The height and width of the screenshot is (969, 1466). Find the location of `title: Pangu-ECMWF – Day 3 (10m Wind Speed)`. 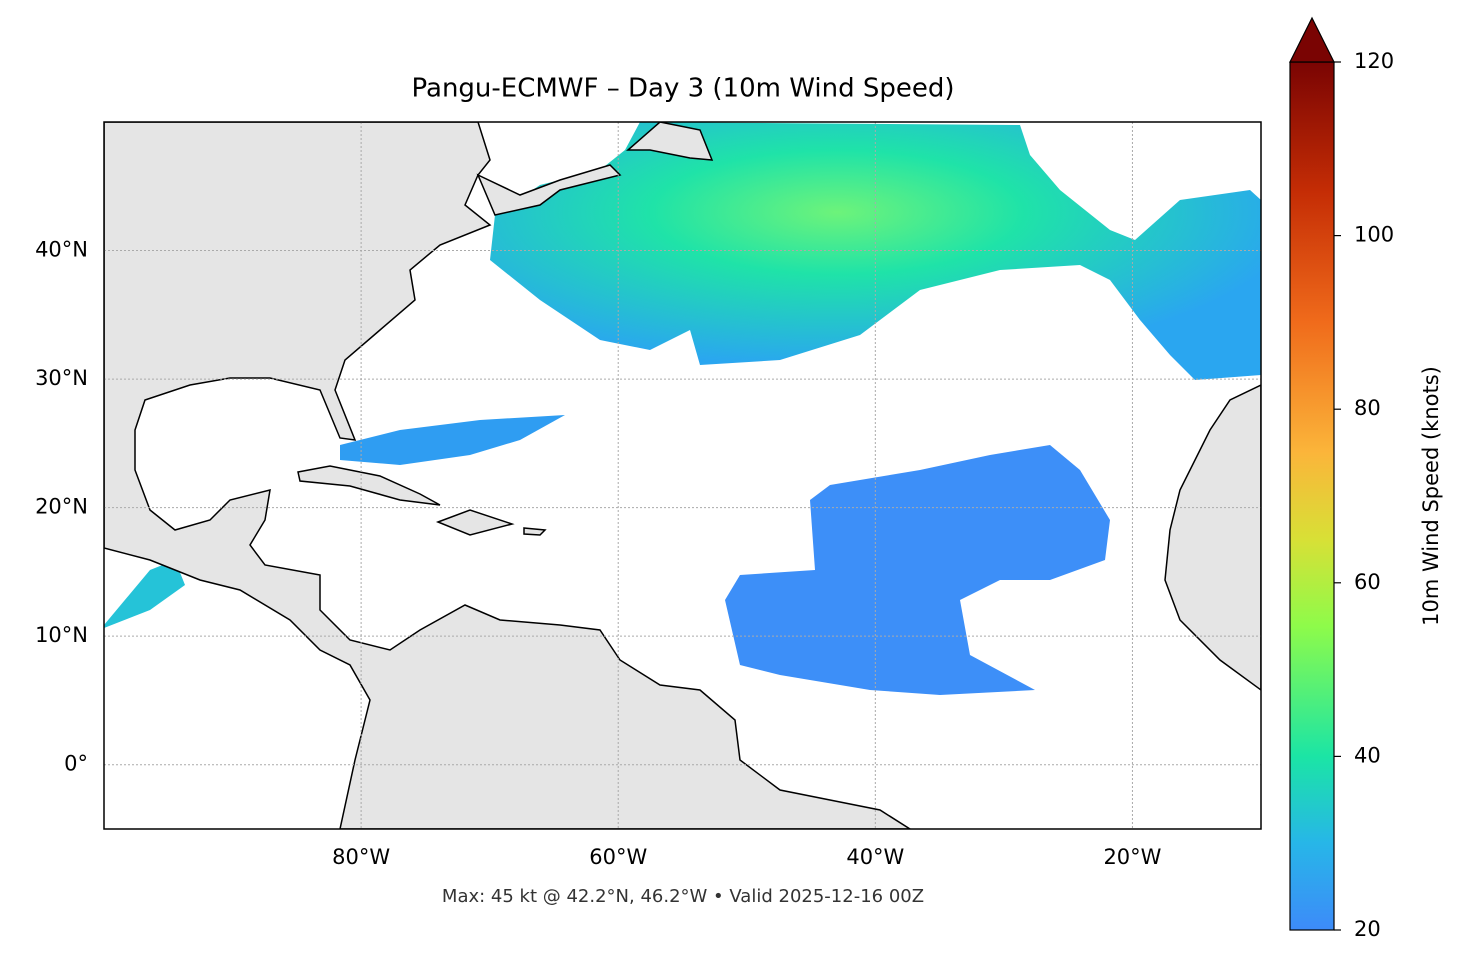

title: Pangu-ECMWF – Day 3 (10m Wind Speed) is located at coordinates (683, 89).